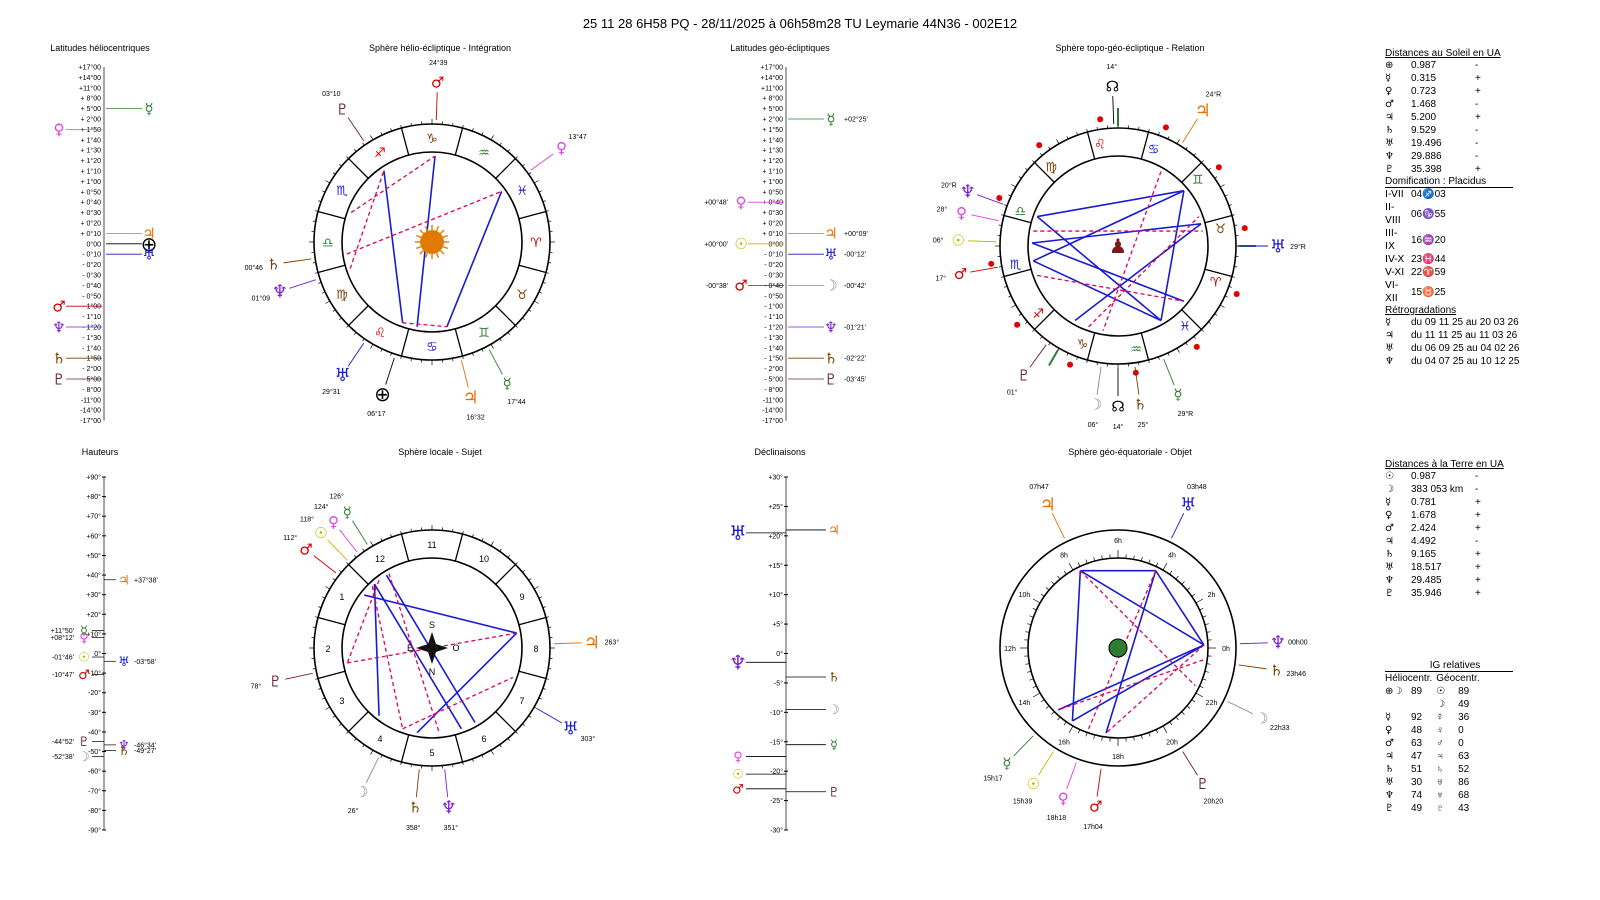 The height and width of the screenshot is (900, 1600). I want to click on ig-v2: 49, so click(1464, 704).